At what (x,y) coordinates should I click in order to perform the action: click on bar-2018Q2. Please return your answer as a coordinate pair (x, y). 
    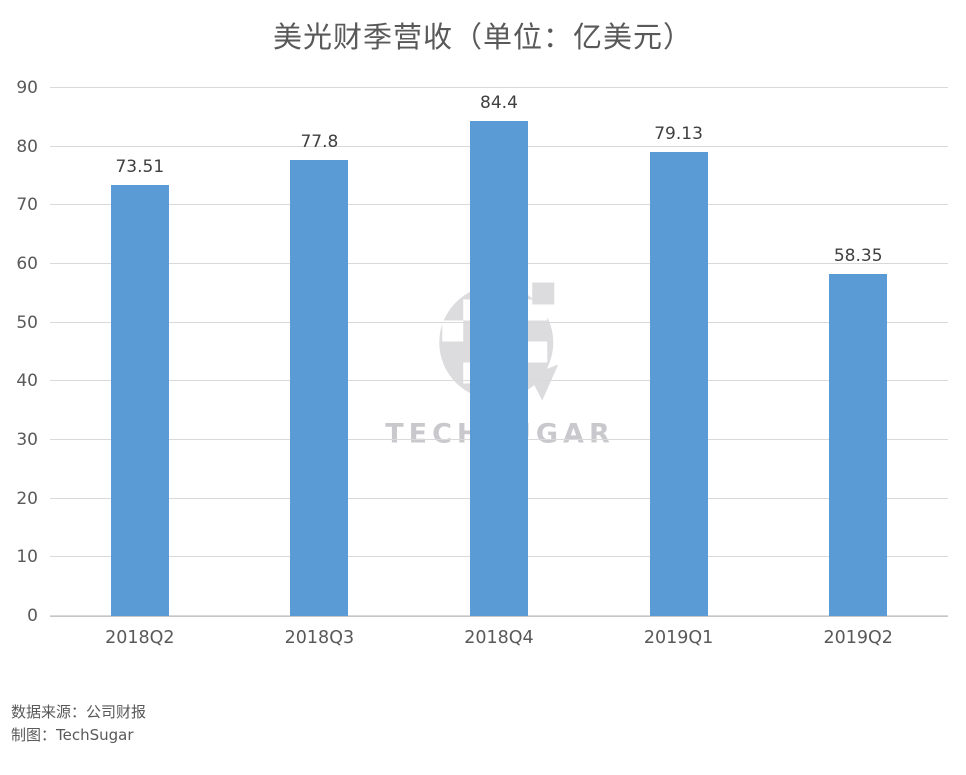
    Looking at the image, I should click on (139, 400).